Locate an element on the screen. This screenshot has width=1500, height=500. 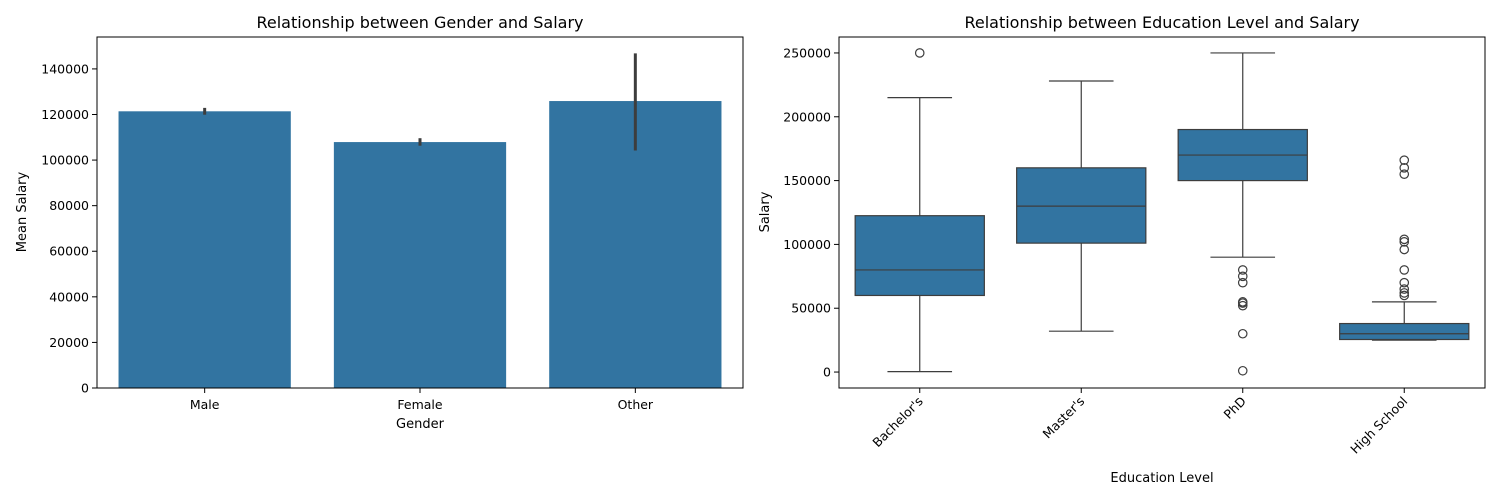
x-tick-label-male: Male is located at coordinates (205, 404).